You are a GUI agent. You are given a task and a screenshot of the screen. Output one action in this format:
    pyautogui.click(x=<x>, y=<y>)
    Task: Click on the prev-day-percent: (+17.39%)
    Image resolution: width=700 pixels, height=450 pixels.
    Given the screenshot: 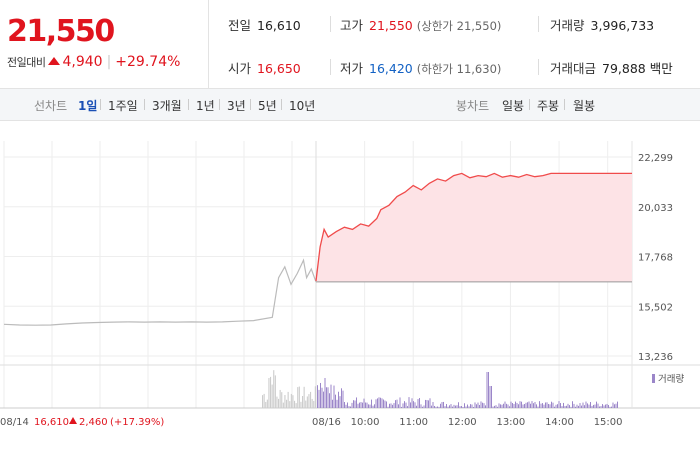 What is the action you would take?
    pyautogui.click(x=137, y=422)
    